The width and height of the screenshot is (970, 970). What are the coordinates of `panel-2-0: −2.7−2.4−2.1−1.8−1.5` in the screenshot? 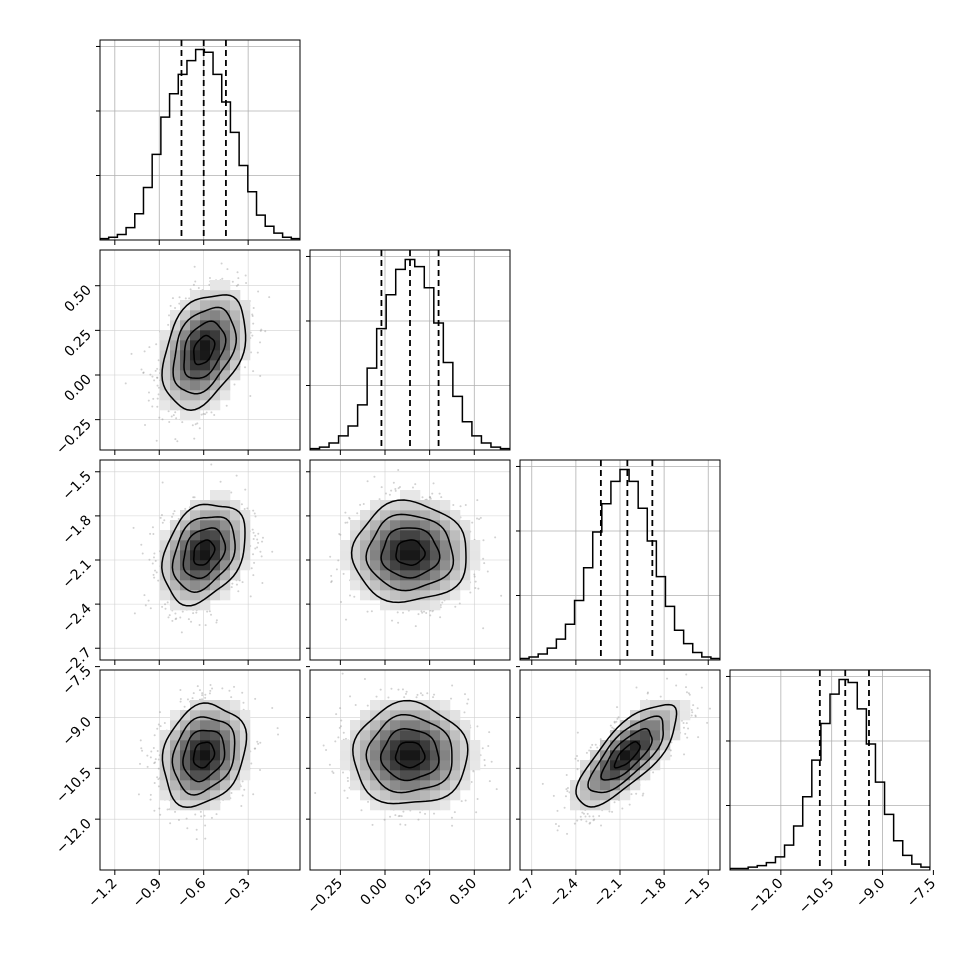 It's located at (180, 569).